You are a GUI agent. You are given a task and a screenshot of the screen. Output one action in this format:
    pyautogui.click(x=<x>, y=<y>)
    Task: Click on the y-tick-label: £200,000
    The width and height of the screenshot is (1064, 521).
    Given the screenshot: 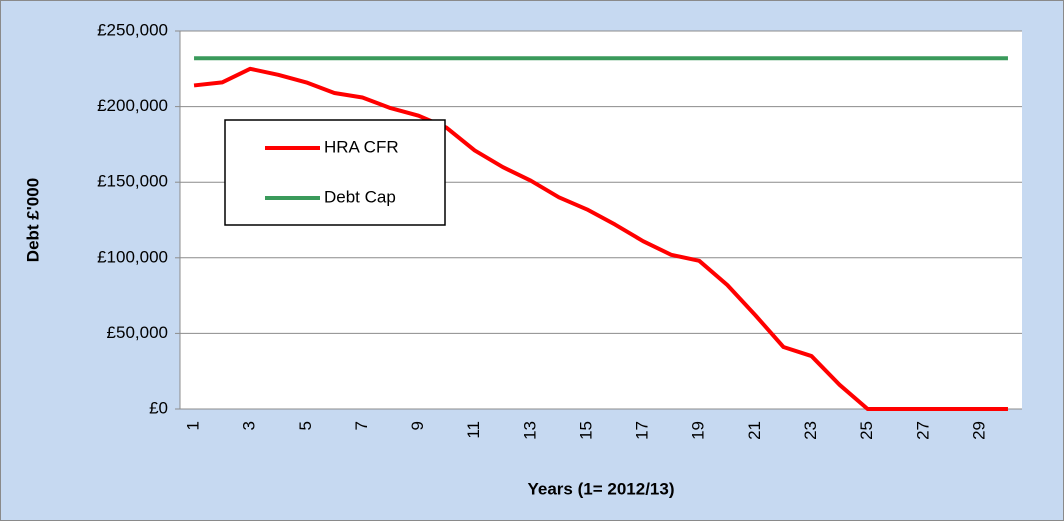 What is the action you would take?
    pyautogui.click(x=132, y=105)
    